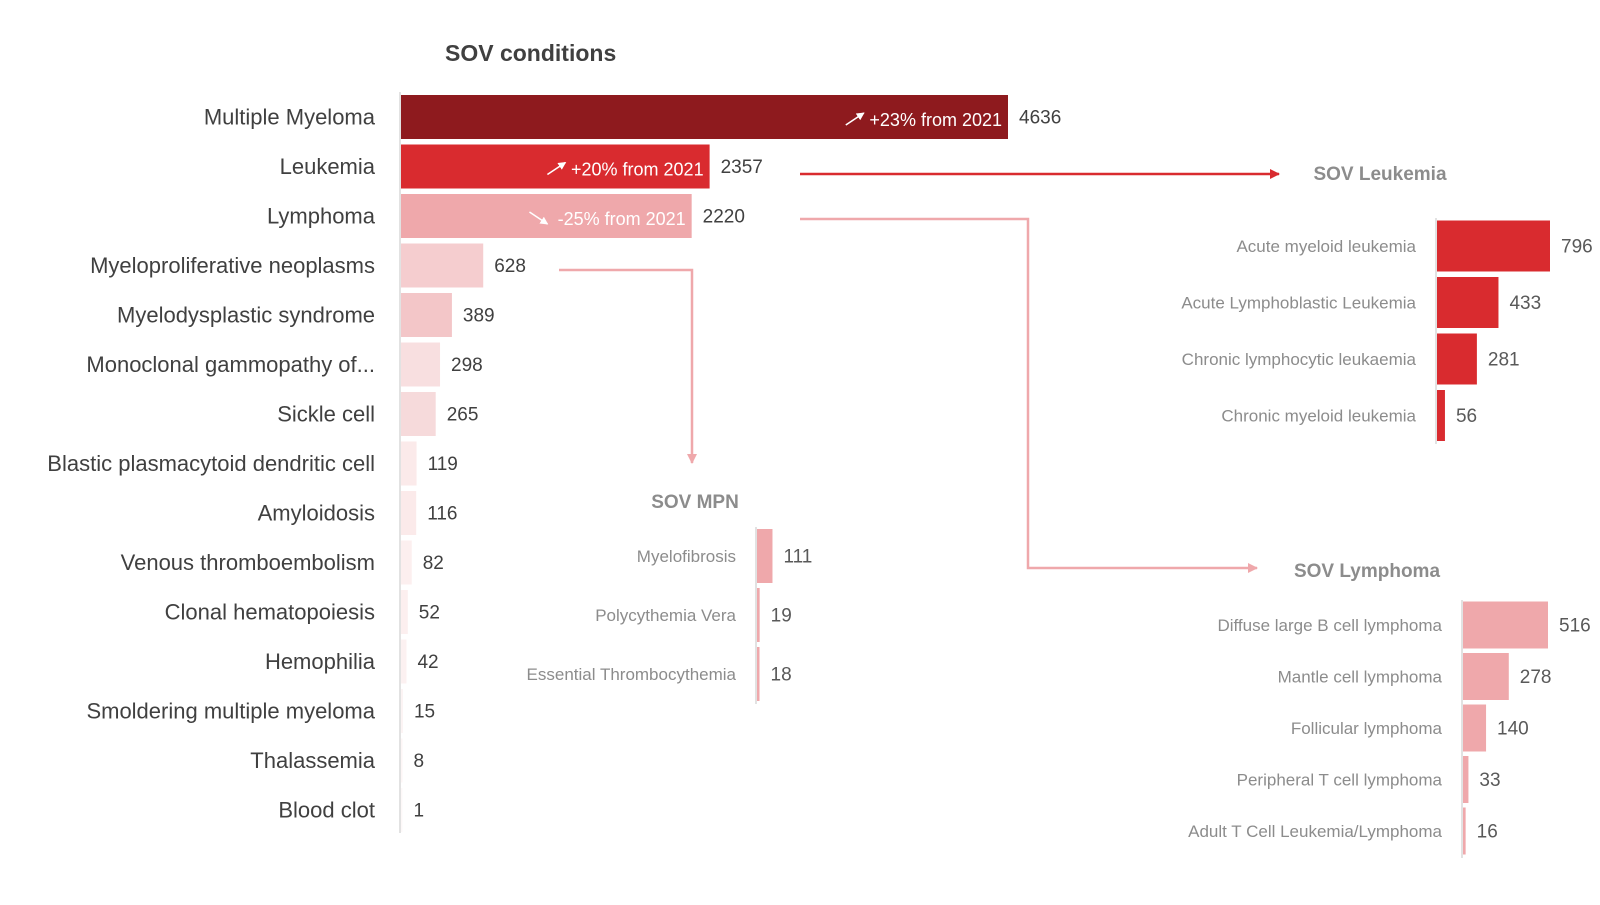 This screenshot has height=905, width=1600. Describe the element at coordinates (665, 615) in the screenshot. I see `category-label-polycythemia-vera: Polycythemia Vera` at that location.